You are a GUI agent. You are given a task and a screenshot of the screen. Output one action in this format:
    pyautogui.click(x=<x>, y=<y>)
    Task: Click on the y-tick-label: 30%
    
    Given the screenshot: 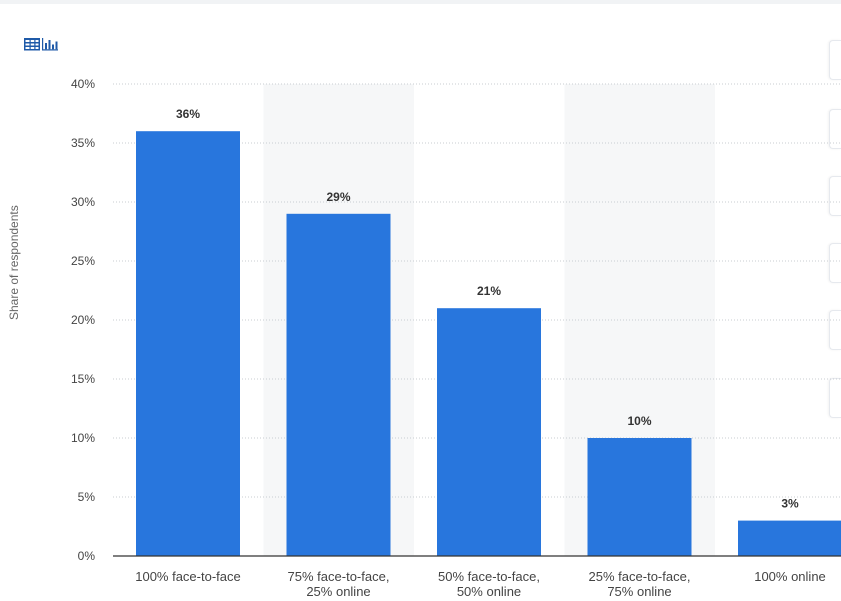 What is the action you would take?
    pyautogui.click(x=83, y=202)
    